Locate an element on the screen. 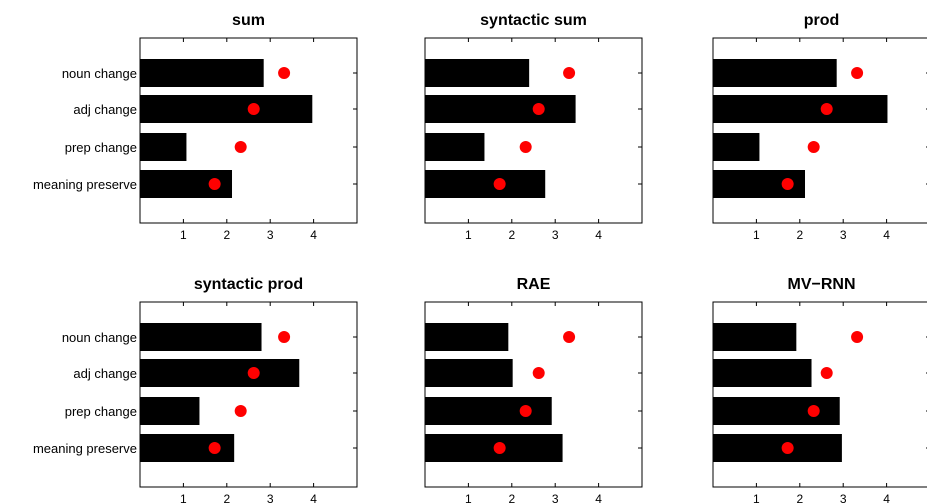 The image size is (927, 504). chart-title: MV−RNN is located at coordinates (821, 284).